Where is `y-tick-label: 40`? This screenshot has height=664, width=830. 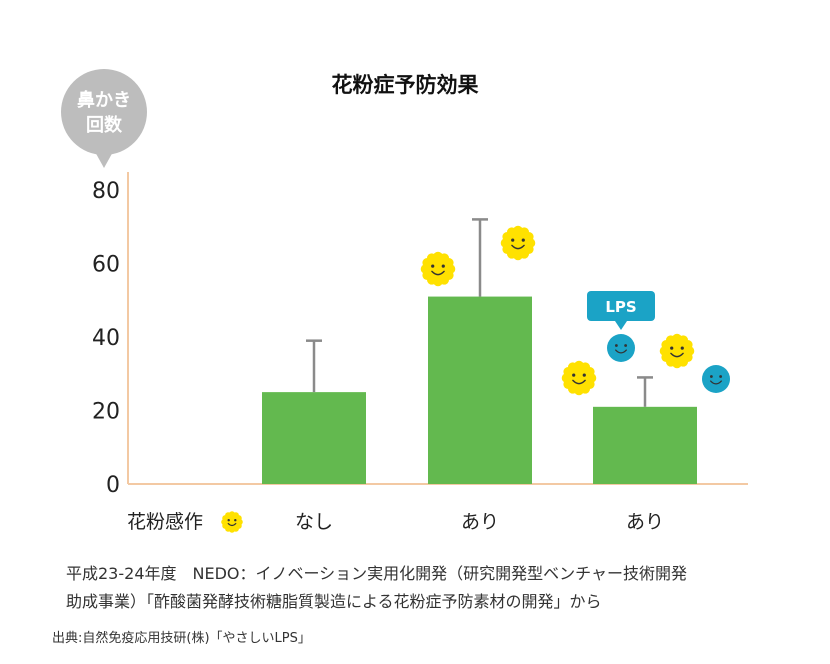 y-tick-label: 40 is located at coordinates (106, 338).